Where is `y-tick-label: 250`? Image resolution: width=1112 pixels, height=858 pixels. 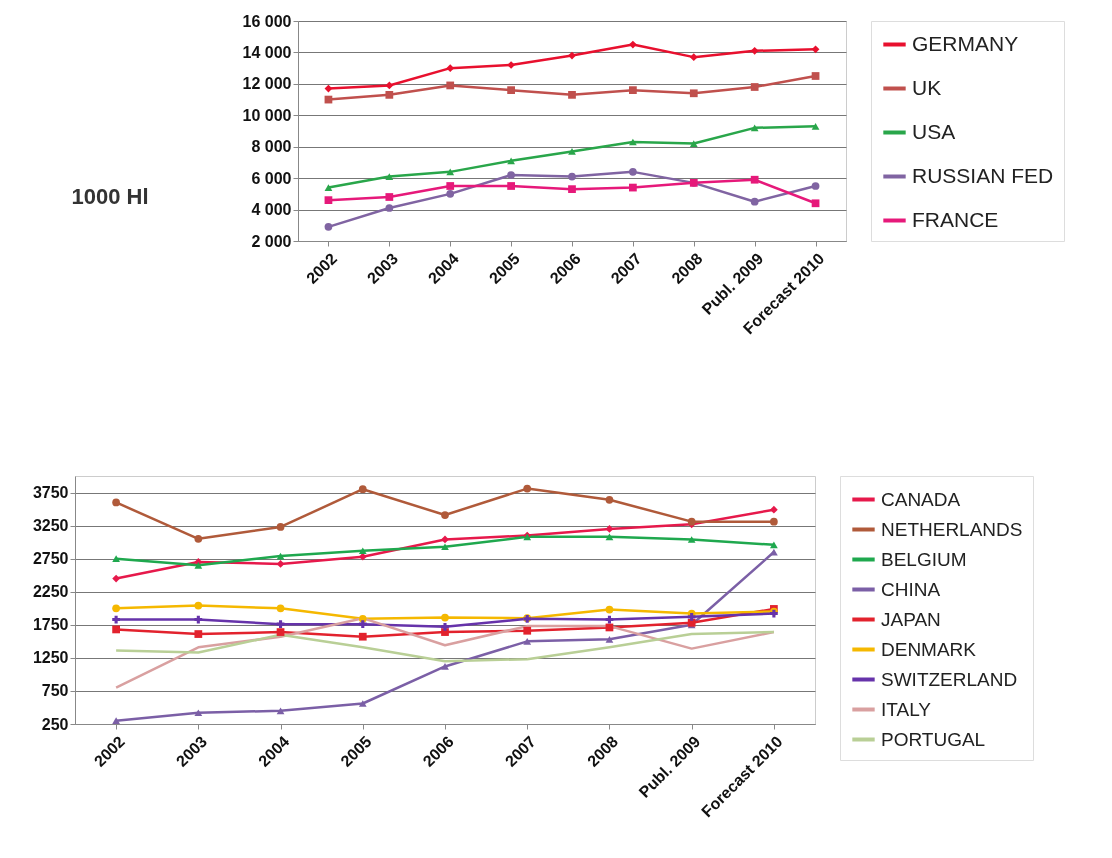
y-tick-label: 250 is located at coordinates (55, 724).